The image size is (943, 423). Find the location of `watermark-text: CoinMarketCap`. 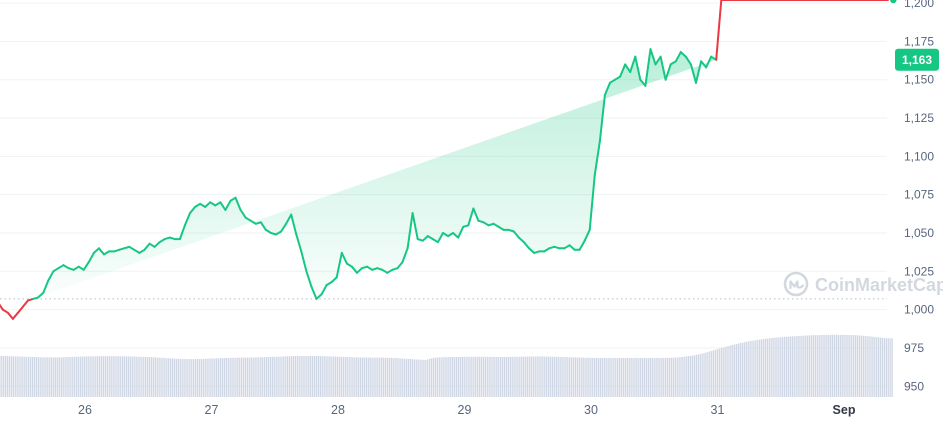

watermark-text: CoinMarketCap is located at coordinates (879, 285).